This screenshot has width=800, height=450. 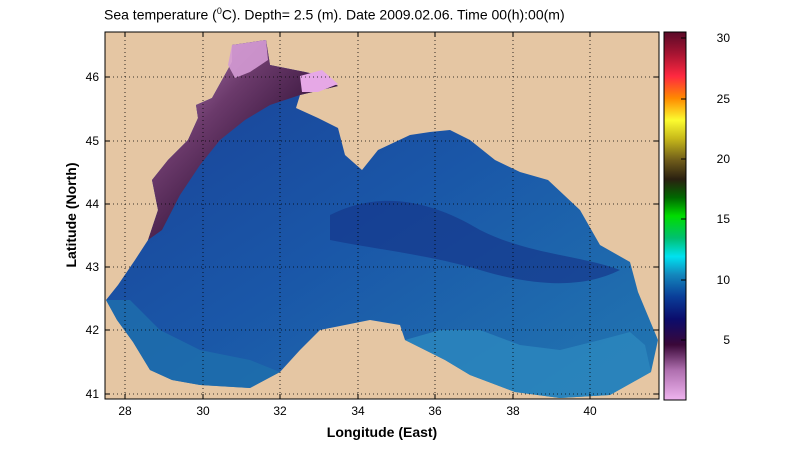 I want to click on y-tick-label: 43, so click(x=93, y=267).